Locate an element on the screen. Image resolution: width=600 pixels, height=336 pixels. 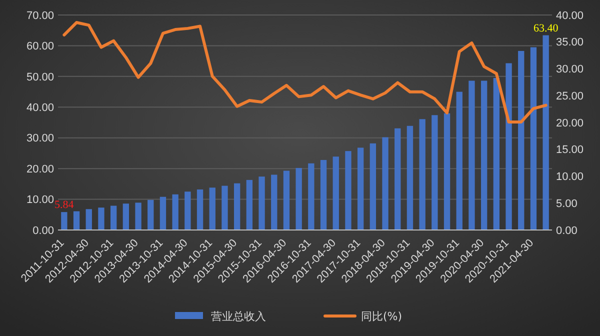
data-label: 63.40 is located at coordinates (546, 28).